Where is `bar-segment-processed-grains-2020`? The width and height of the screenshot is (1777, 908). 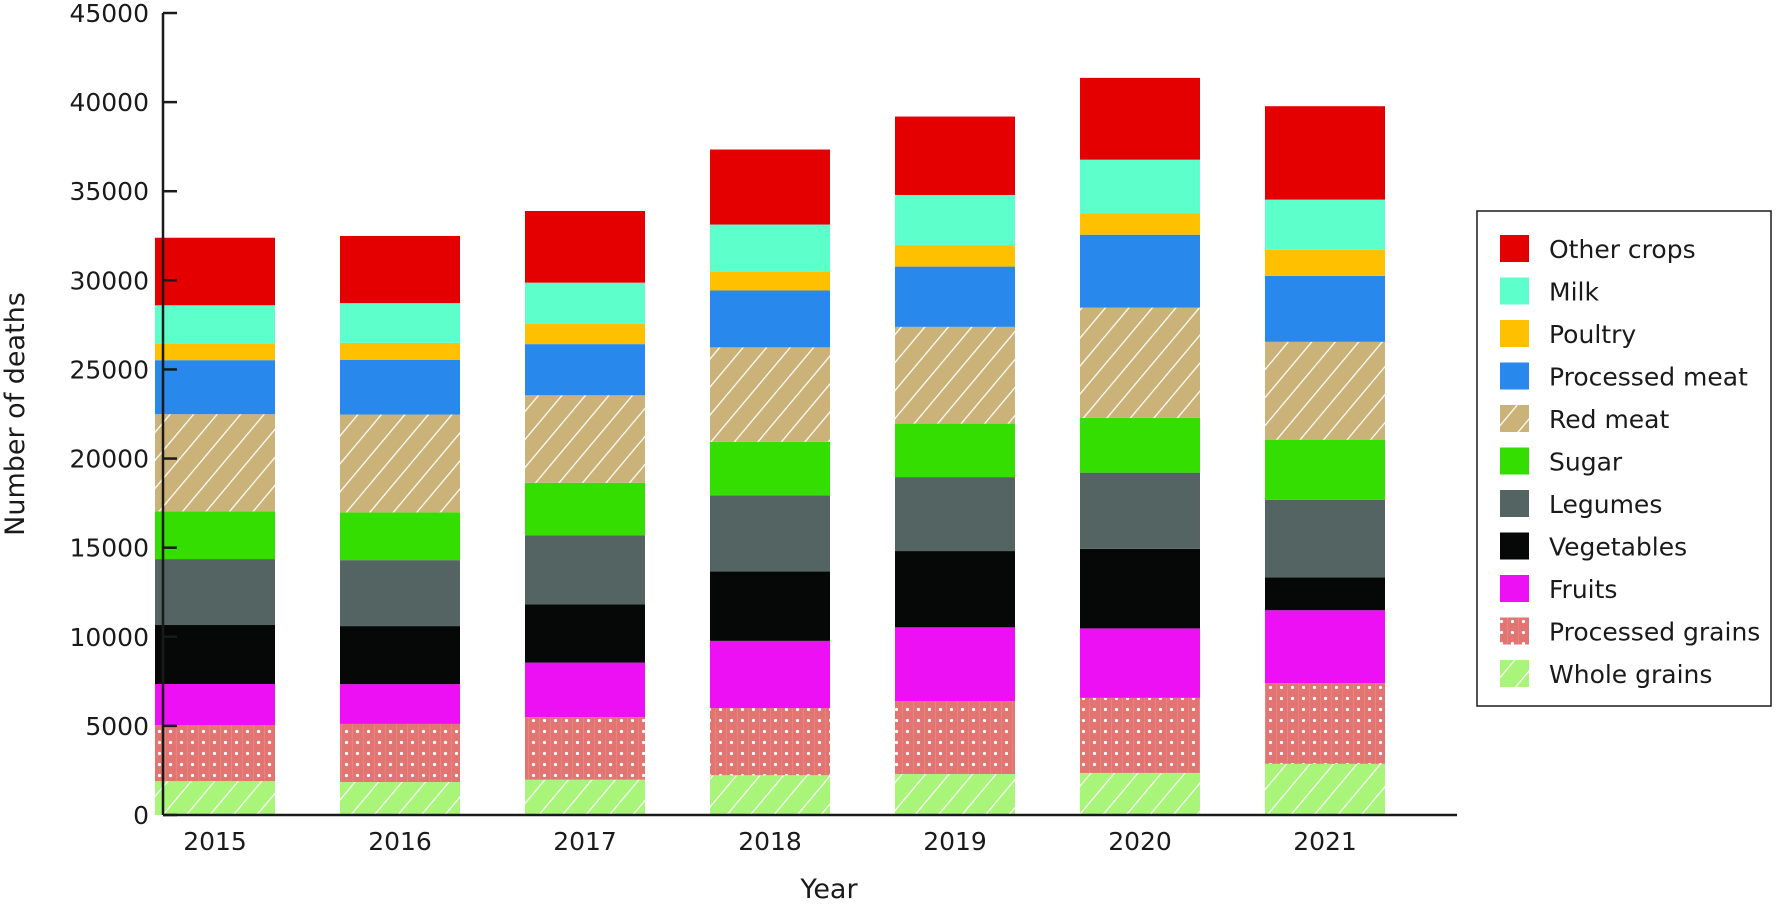
bar-segment-processed-grains-2020 is located at coordinates (1140, 735).